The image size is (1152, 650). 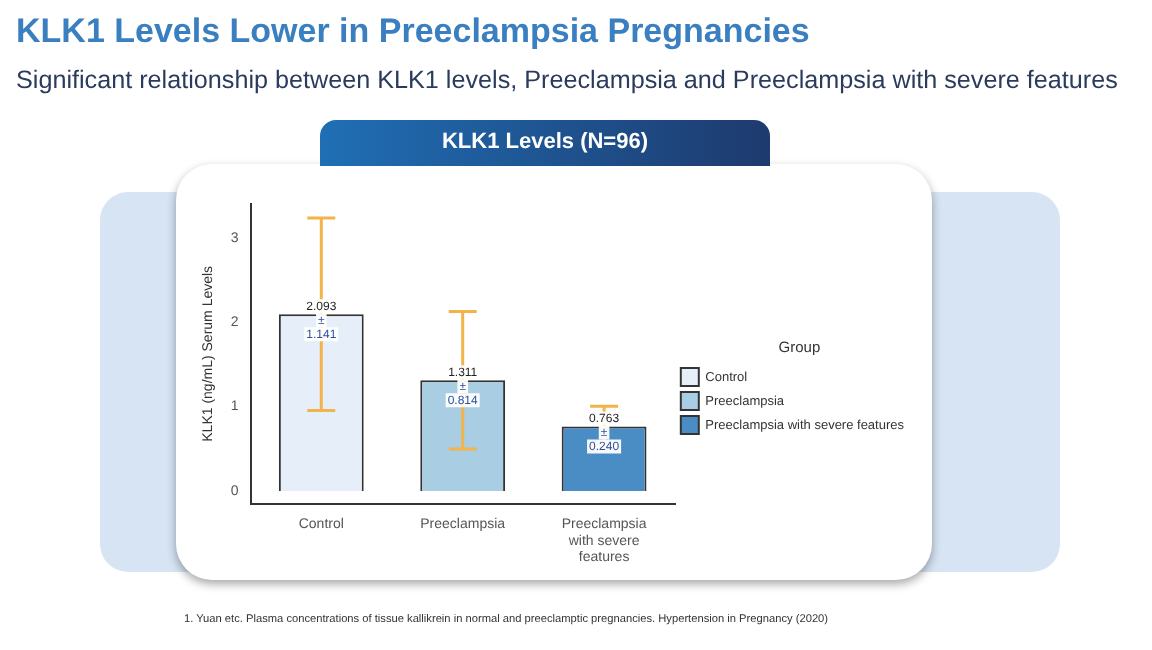 I want to click on chart-title: KLK1 Levels Lower in Preeclampsia Pregnancies, so click(x=413, y=32).